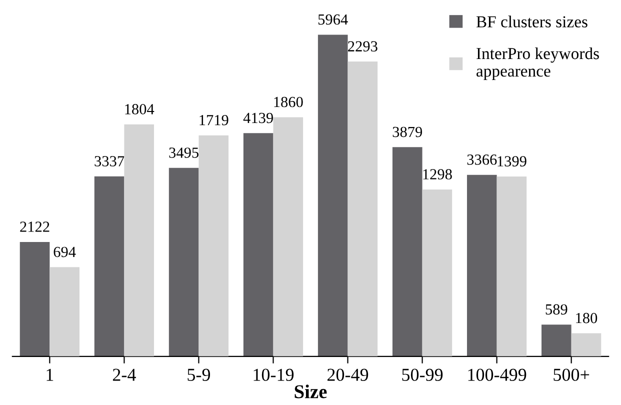  What do you see at coordinates (139, 109) in the screenshot?
I see `data-label: 1804` at bounding box center [139, 109].